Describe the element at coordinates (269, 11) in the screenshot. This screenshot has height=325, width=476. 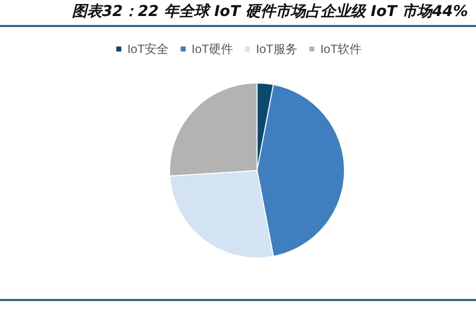
I see `chart-title: 图表32：22 年全球 IoT 硬件市场占企业级 IoT 市场44%` at that location.